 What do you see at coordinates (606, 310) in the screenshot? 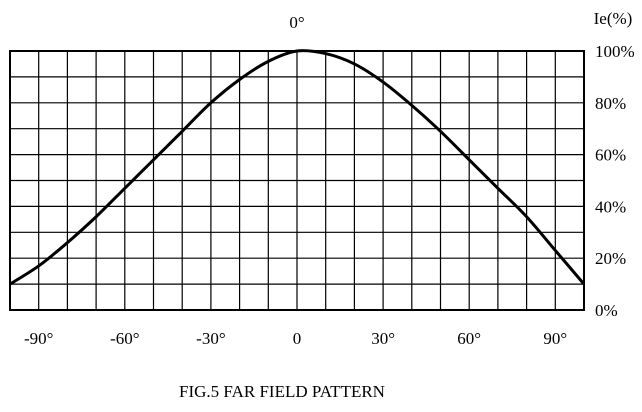
I see `y-tick-label: 0%` at bounding box center [606, 310].